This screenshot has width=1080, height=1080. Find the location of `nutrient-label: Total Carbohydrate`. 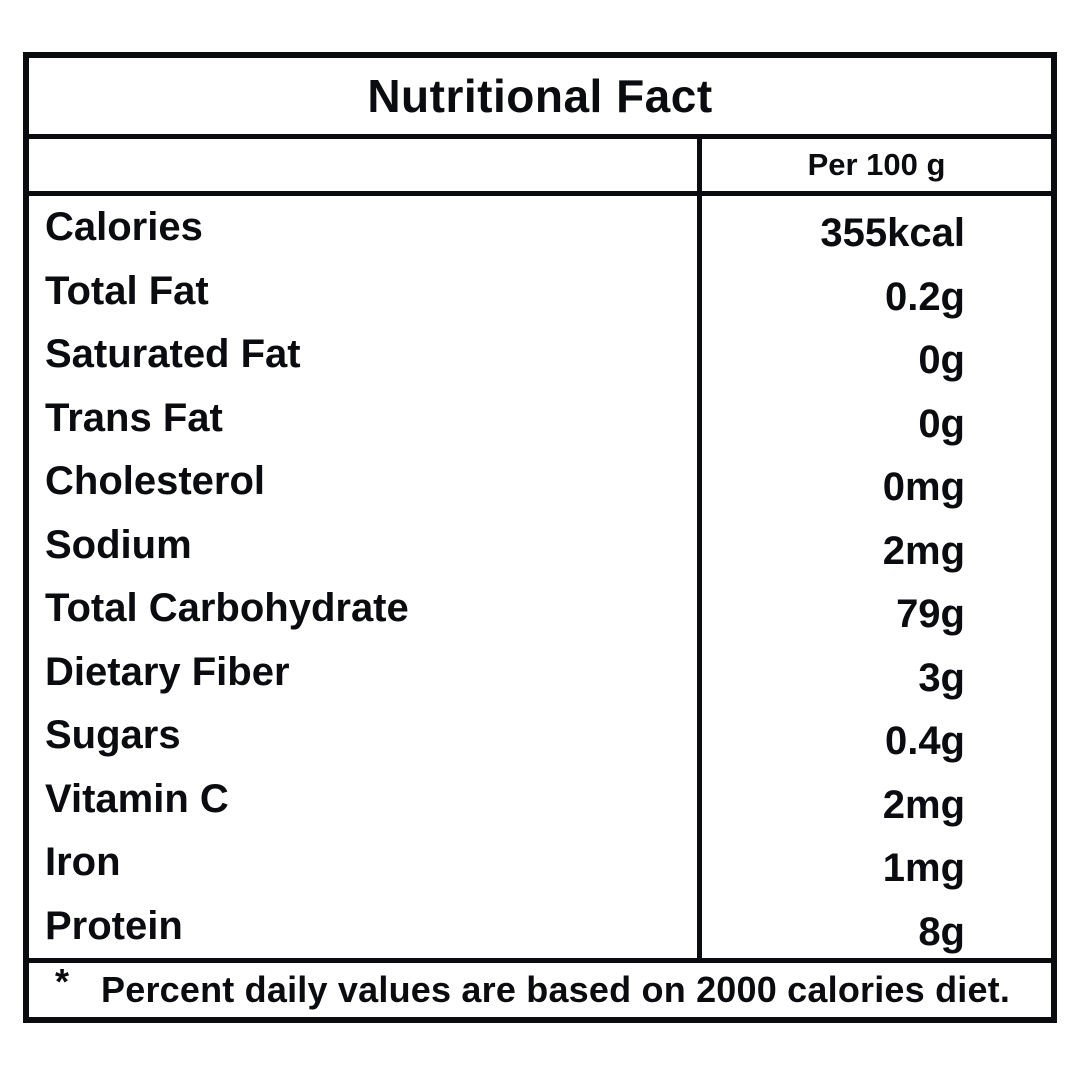

nutrient-label: Total Carbohydrate is located at coordinates (227, 608).